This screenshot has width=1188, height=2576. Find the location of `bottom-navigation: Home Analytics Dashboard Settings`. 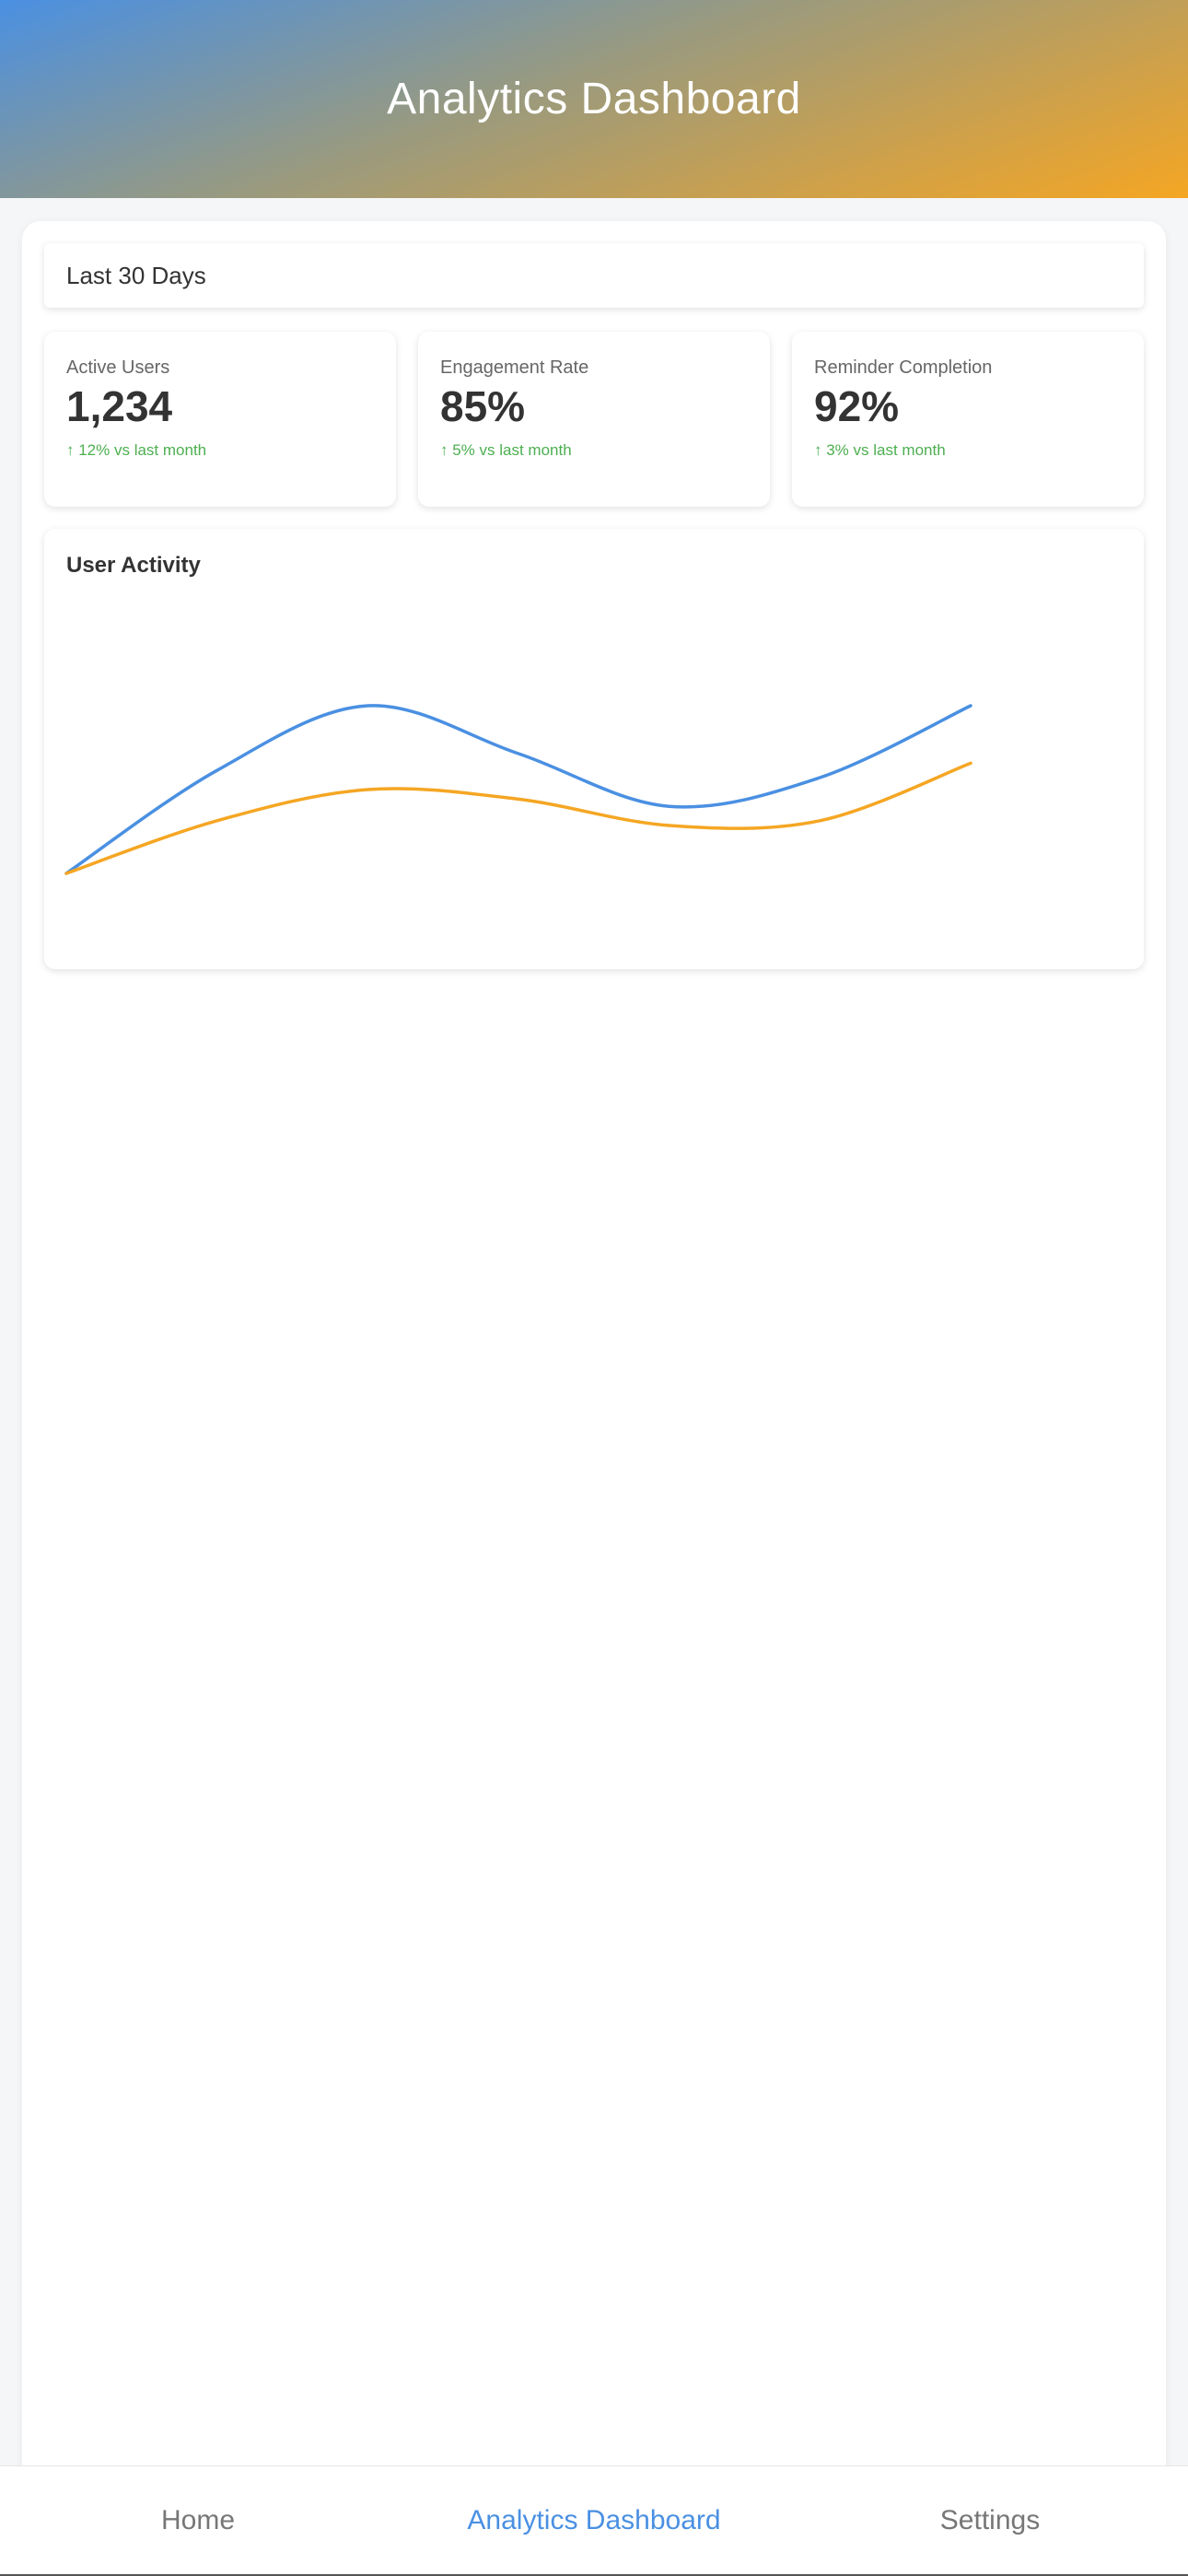

bottom-navigation: Home Analytics Dashboard Settings is located at coordinates (594, 2520).